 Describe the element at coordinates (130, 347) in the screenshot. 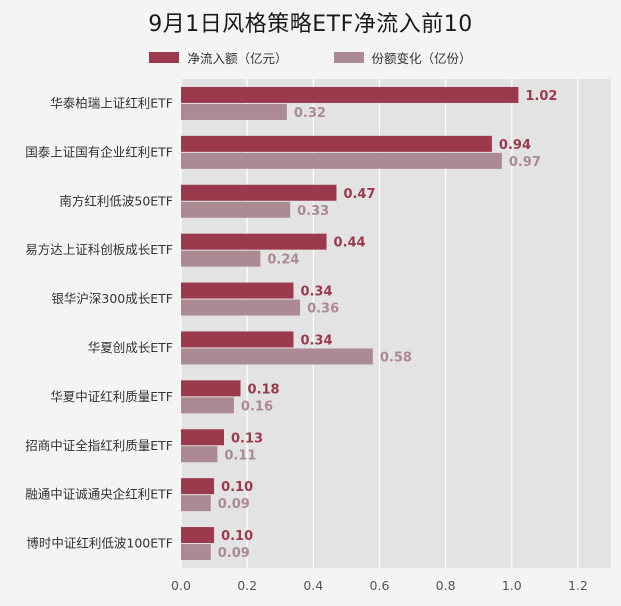

I see `category-label: 华夏创成长ETF` at that location.